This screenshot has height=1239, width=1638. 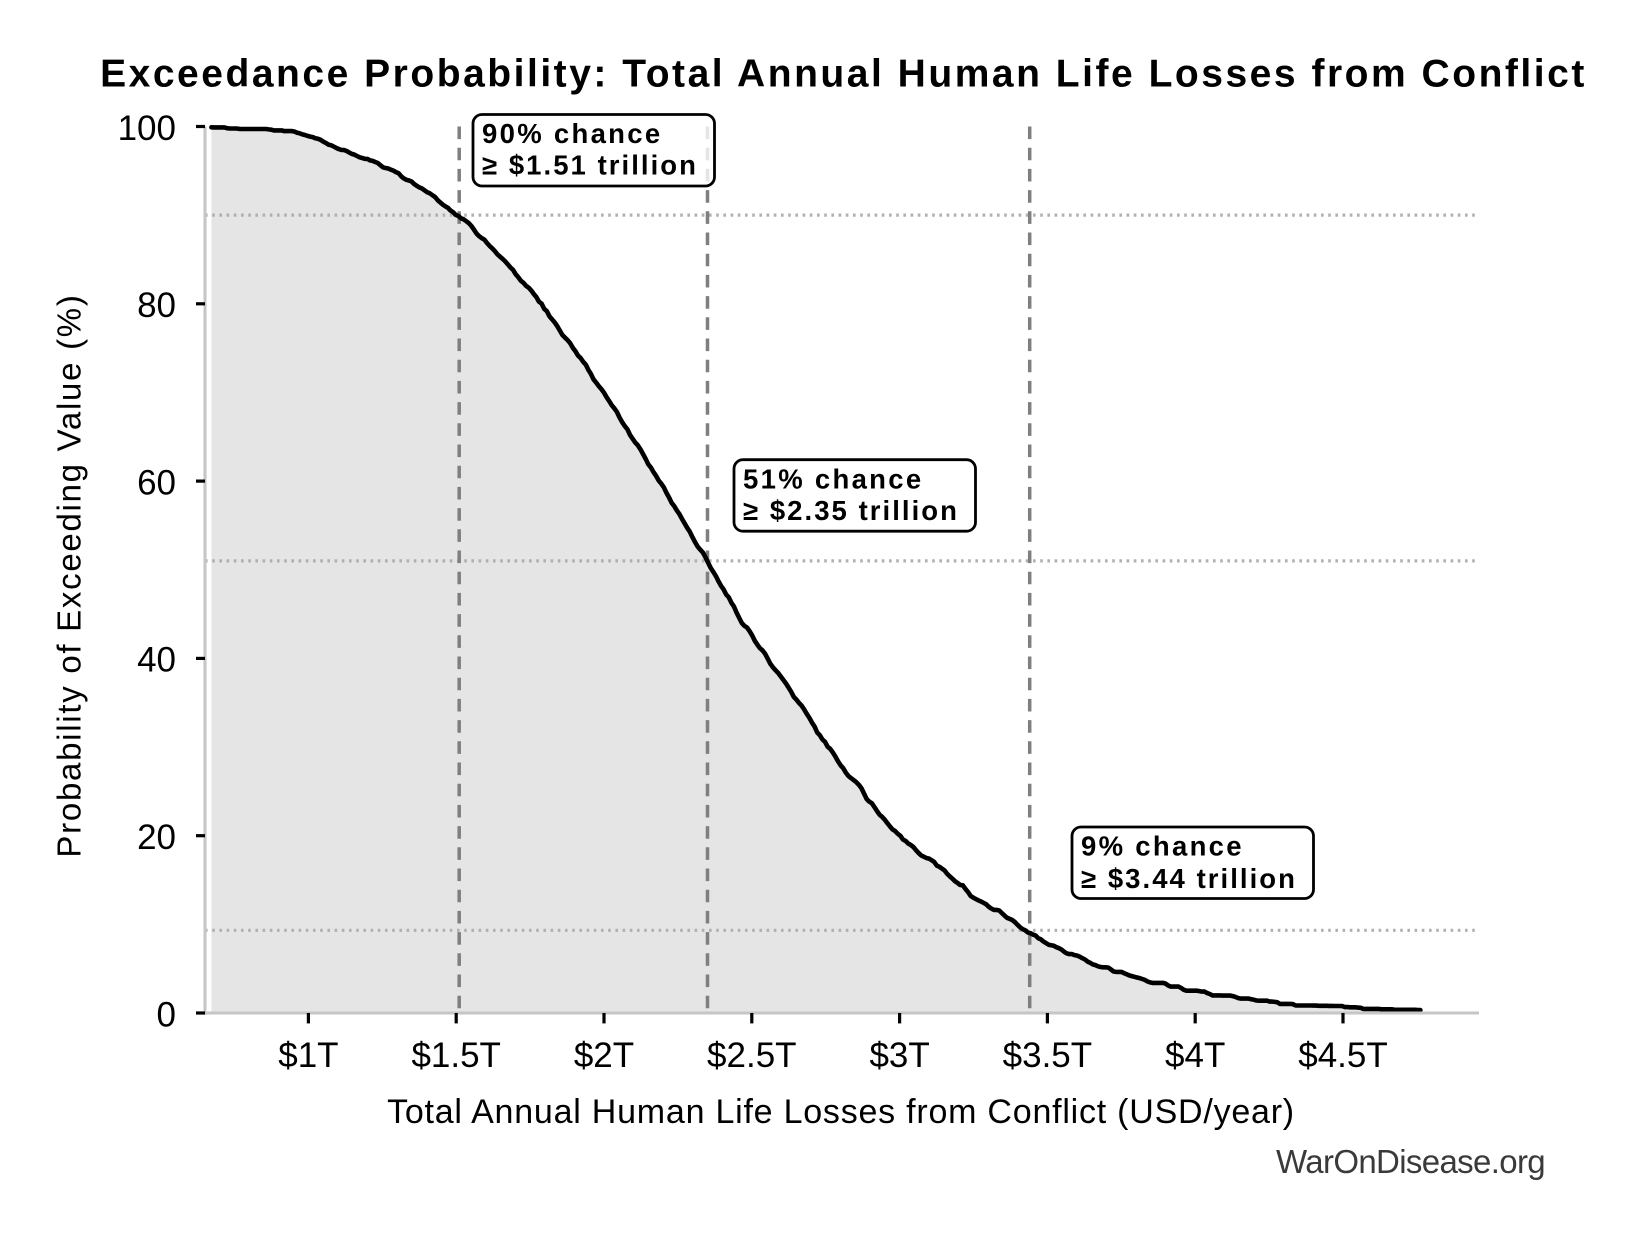 What do you see at coordinates (752, 1055) in the screenshot?
I see `svg-text: $2.5T` at bounding box center [752, 1055].